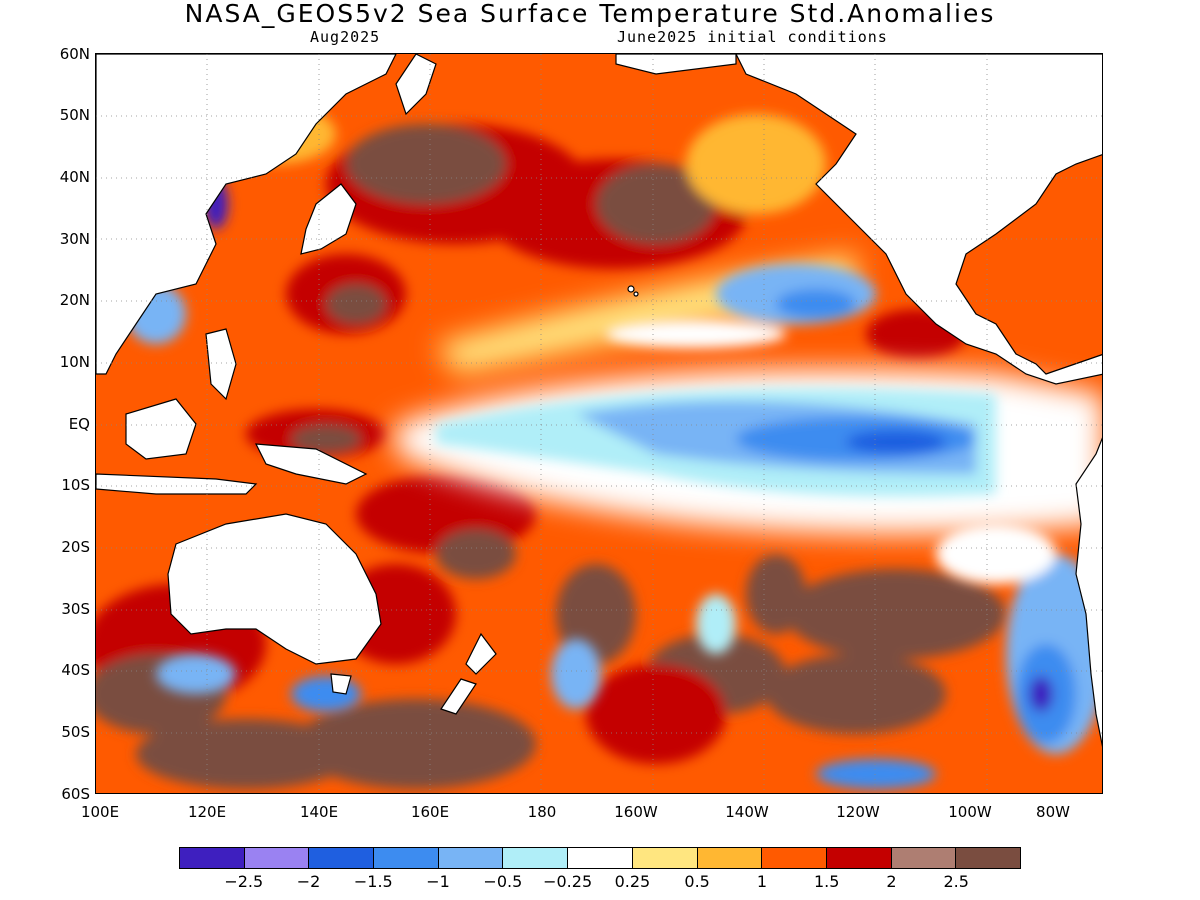 The width and height of the screenshot is (1200, 900). I want to click on lon-label: 100E, so click(100, 812).